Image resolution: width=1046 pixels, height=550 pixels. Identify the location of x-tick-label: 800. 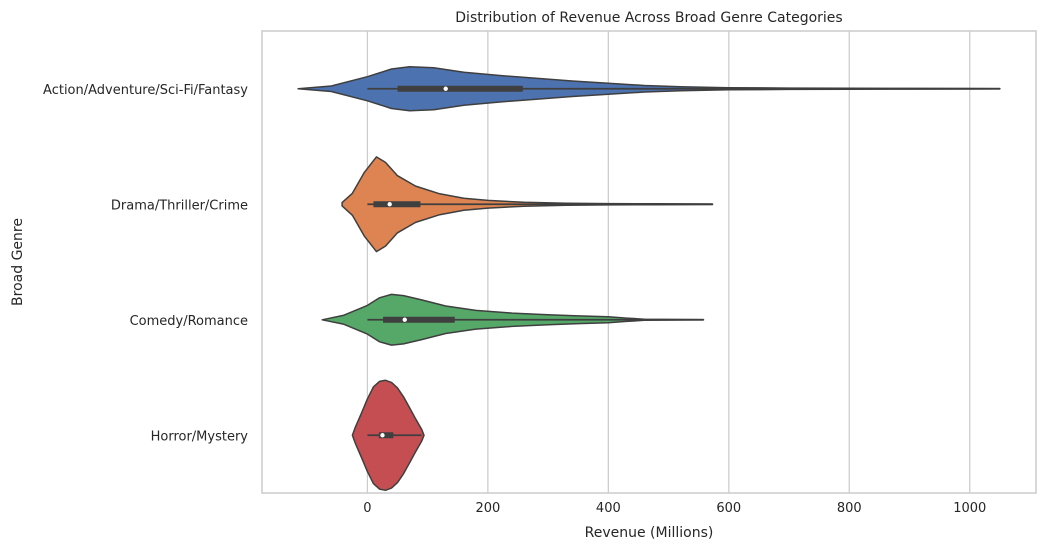
(849, 508).